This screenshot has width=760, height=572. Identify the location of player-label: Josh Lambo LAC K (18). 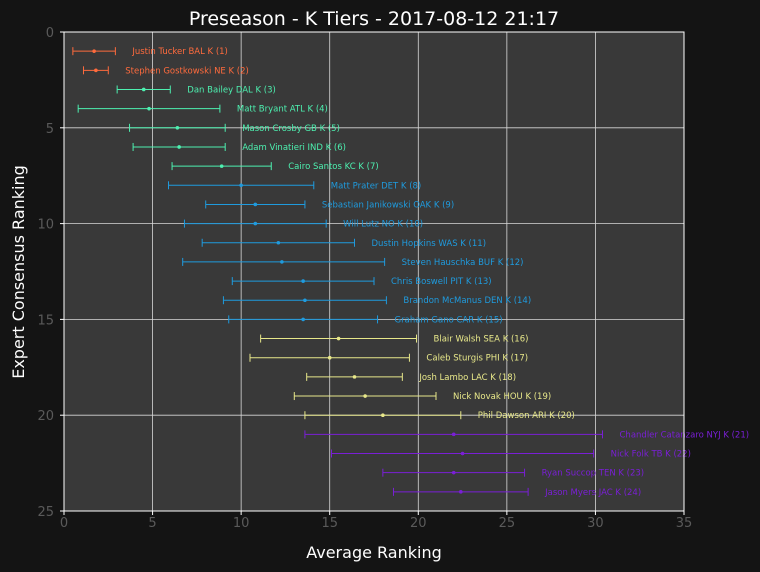
(467, 378).